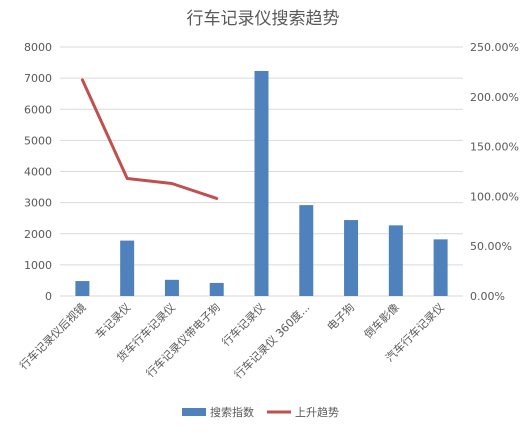 Image resolution: width=524 pixels, height=436 pixels. Describe the element at coordinates (494, 196) in the screenshot. I see `right-tick-label: 100.00%` at that location.